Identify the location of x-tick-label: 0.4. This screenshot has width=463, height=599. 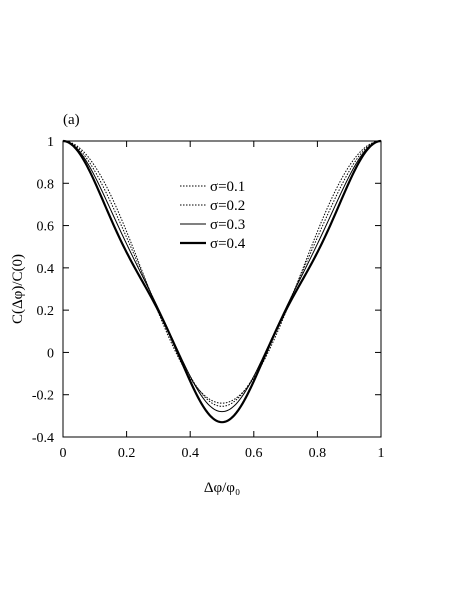
(190, 453).